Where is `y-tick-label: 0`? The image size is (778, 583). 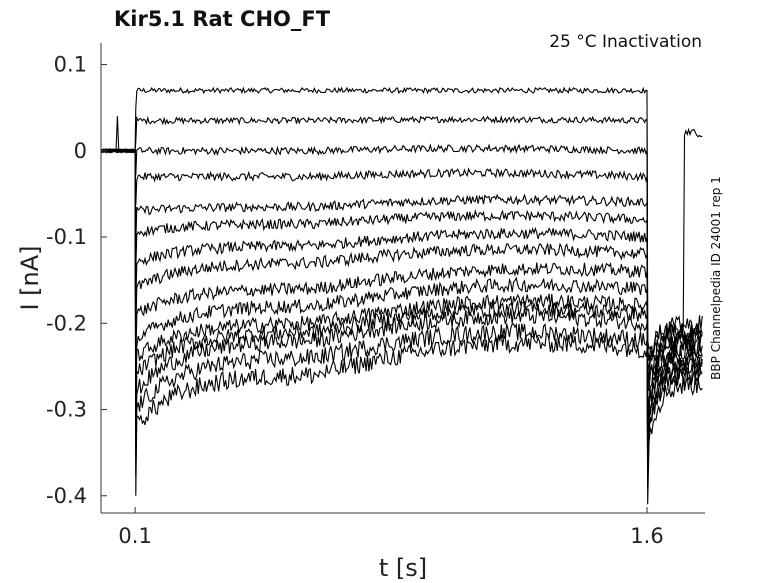 y-tick-label: 0 is located at coordinates (80, 151).